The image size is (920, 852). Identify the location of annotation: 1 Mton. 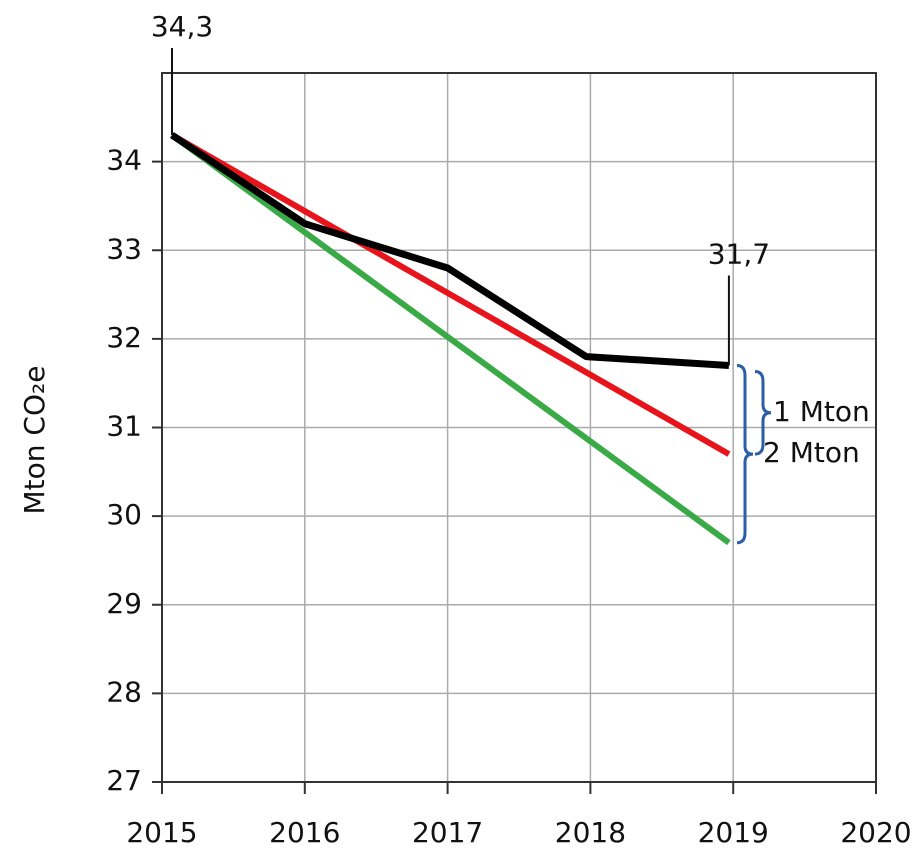
(821, 411).